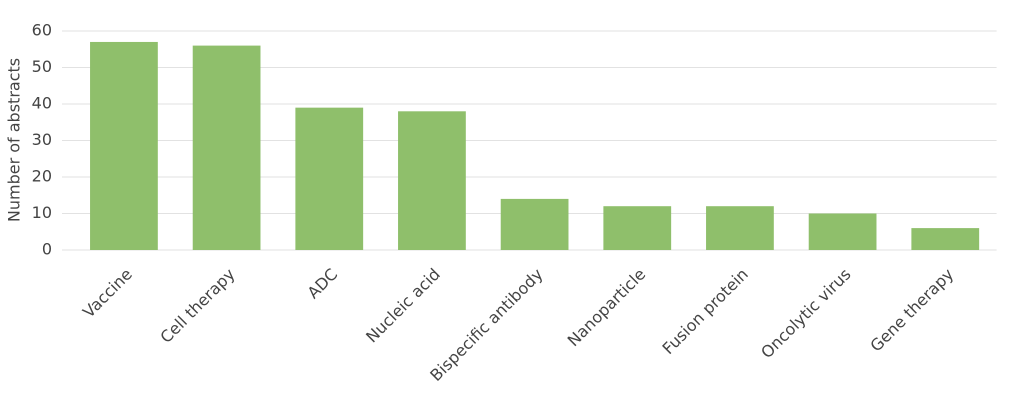 The image size is (1012, 408). Describe the element at coordinates (47, 249) in the screenshot. I see `y-tick-label: 0` at that location.